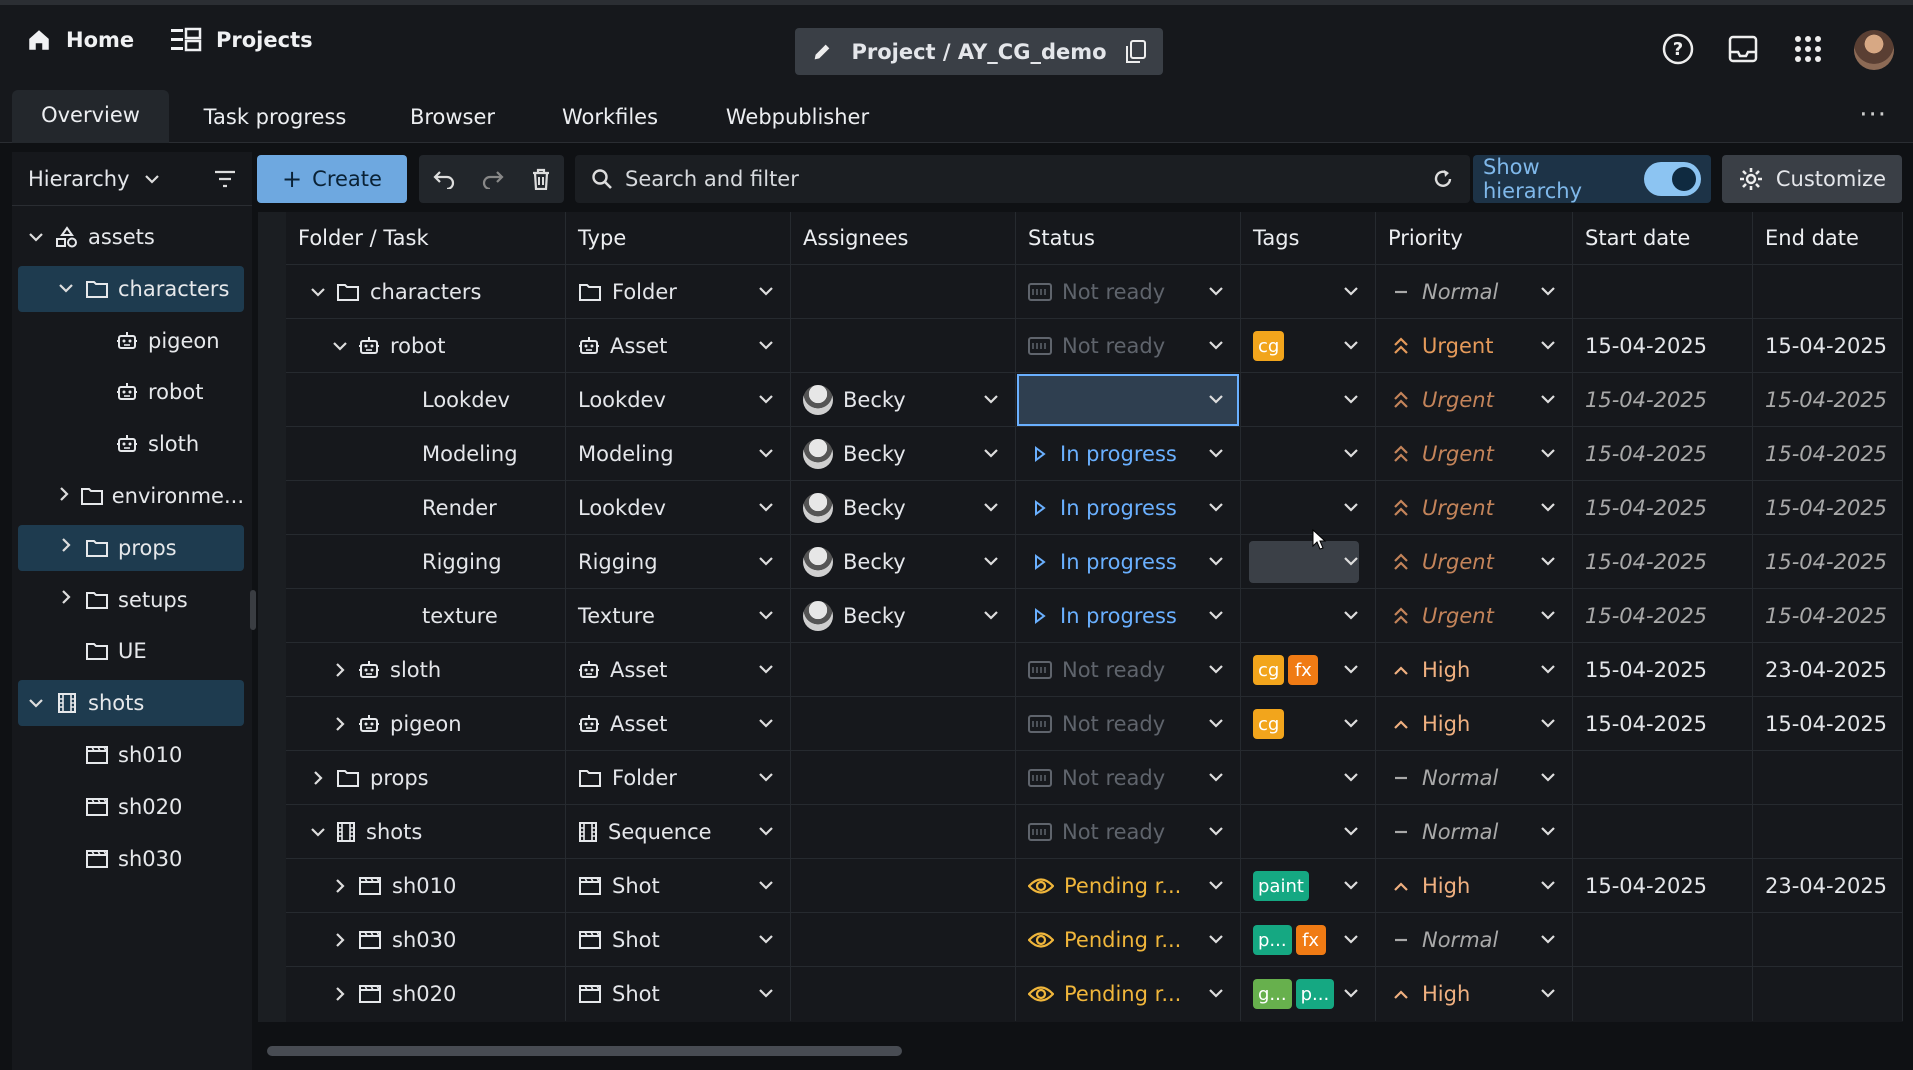  I want to click on cell-folder-task: sh030, so click(426, 940).